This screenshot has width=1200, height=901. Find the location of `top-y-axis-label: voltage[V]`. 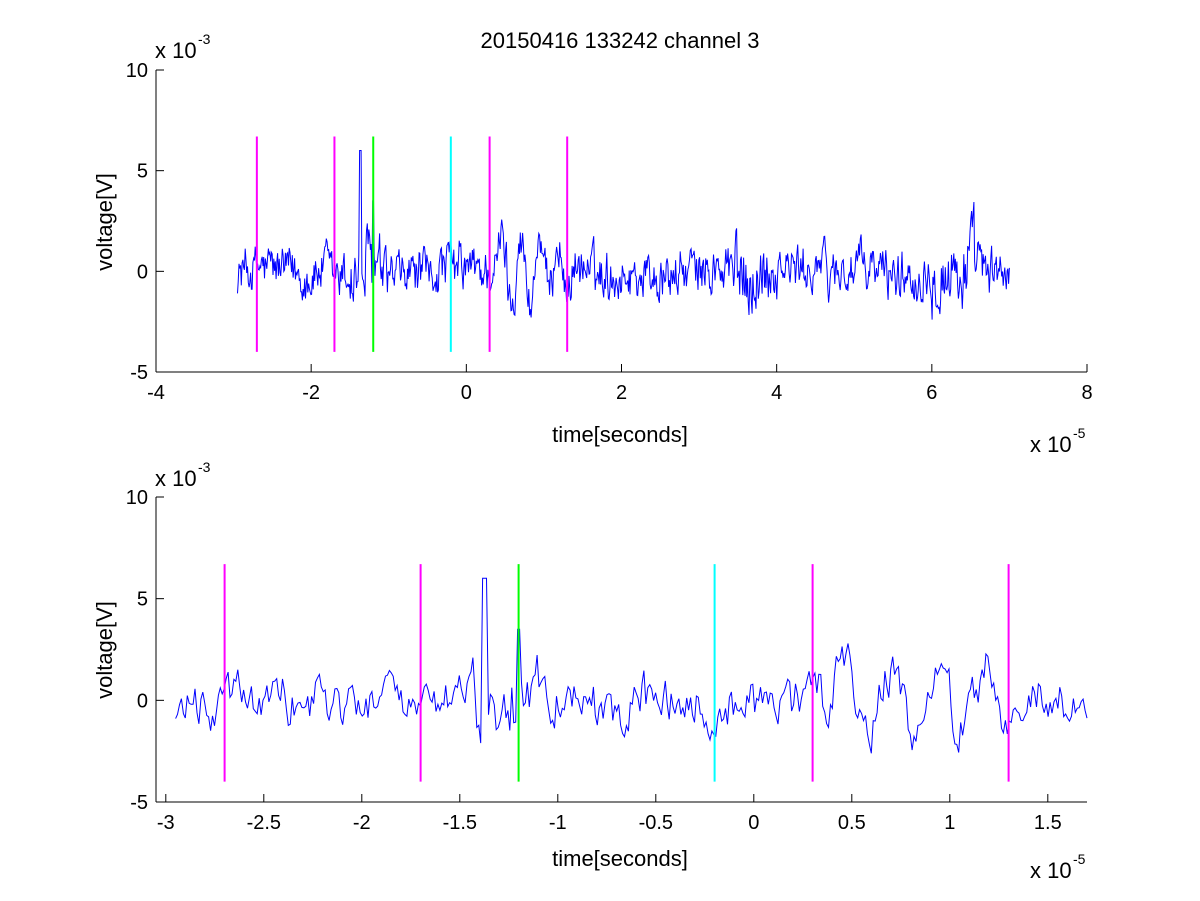

top-y-axis-label: voltage[V] is located at coordinates (104, 222).